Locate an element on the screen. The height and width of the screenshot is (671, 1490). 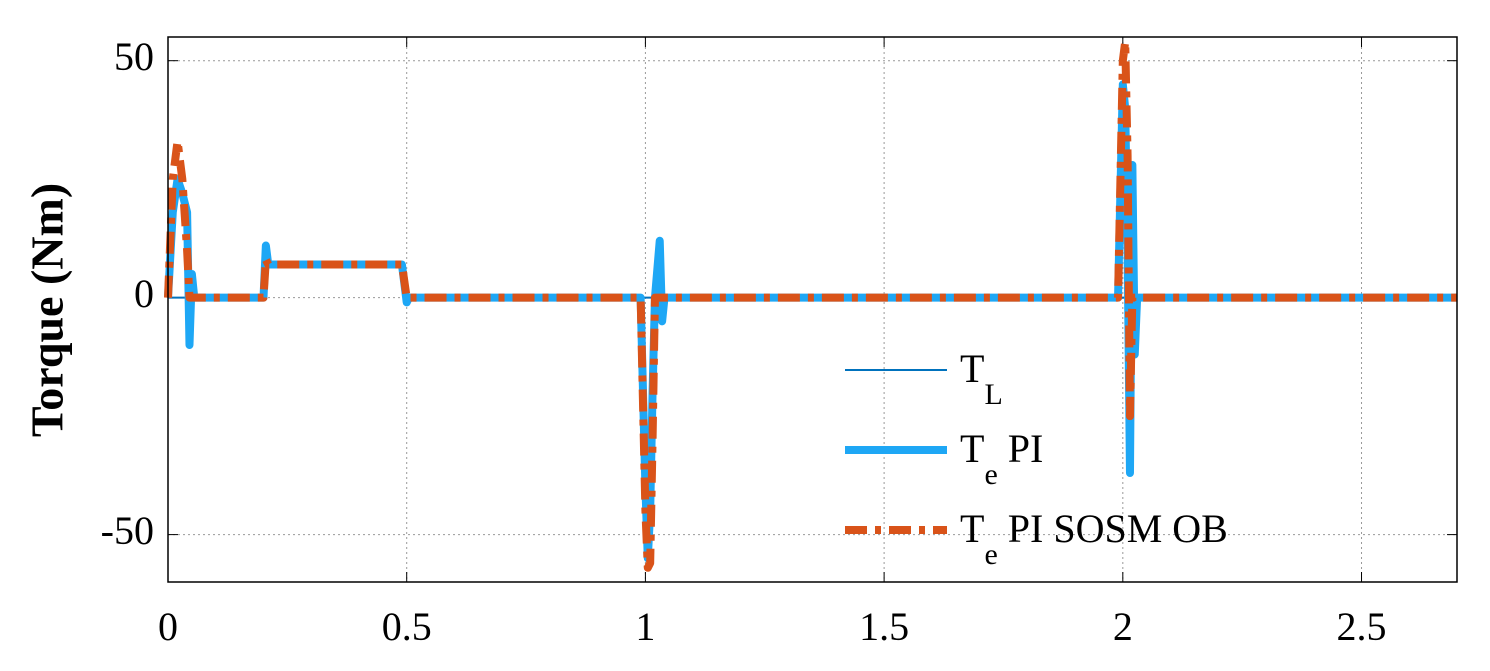
y-tick-label: 50 is located at coordinates (134, 56).